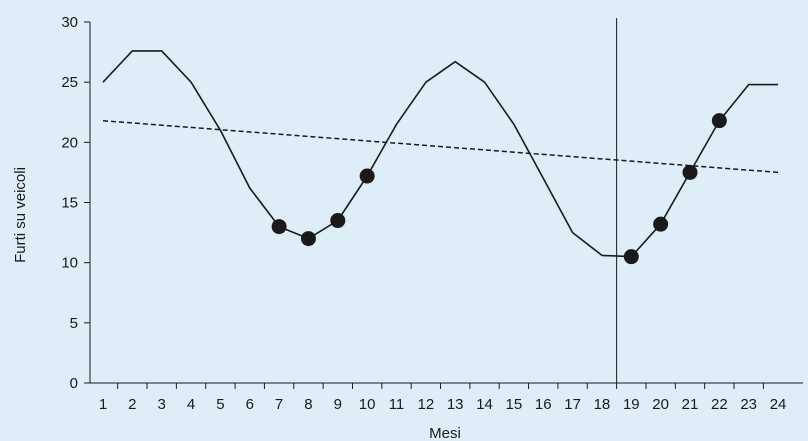 Image resolution: width=808 pixels, height=441 pixels. I want to click on y-tick-label: 10, so click(69, 263).